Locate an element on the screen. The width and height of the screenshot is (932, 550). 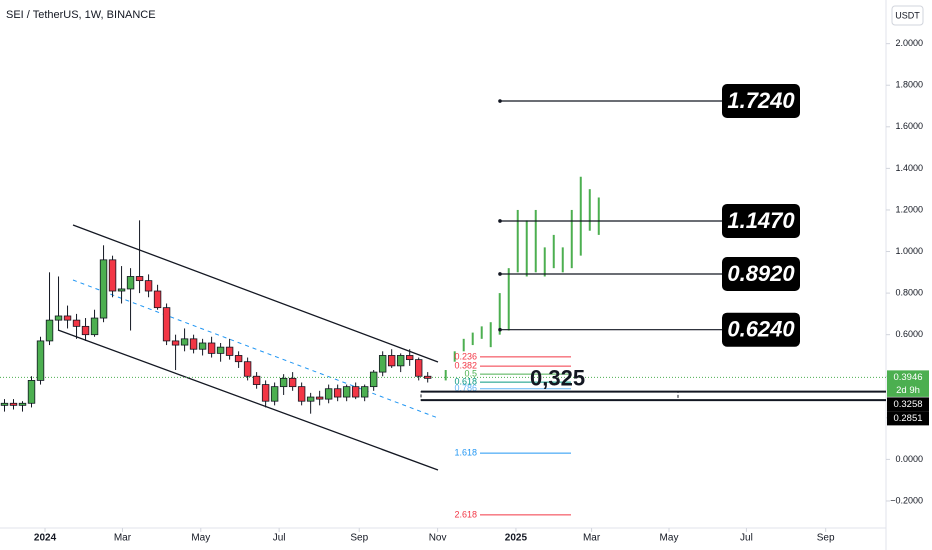
x-tick-label: Nov is located at coordinates (438, 538).